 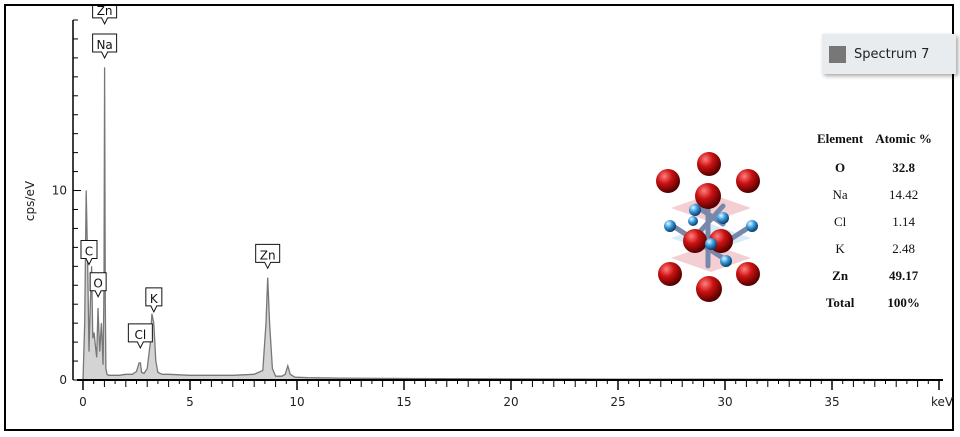 I want to click on element-cell: Na, so click(x=840, y=194).